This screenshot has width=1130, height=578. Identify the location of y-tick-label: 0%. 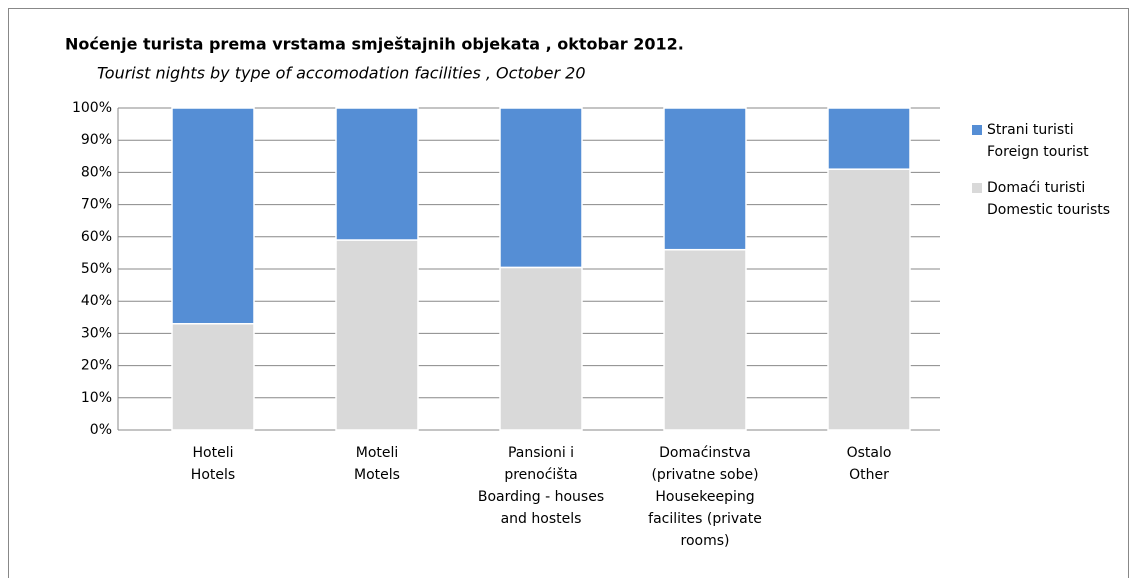
(101, 430).